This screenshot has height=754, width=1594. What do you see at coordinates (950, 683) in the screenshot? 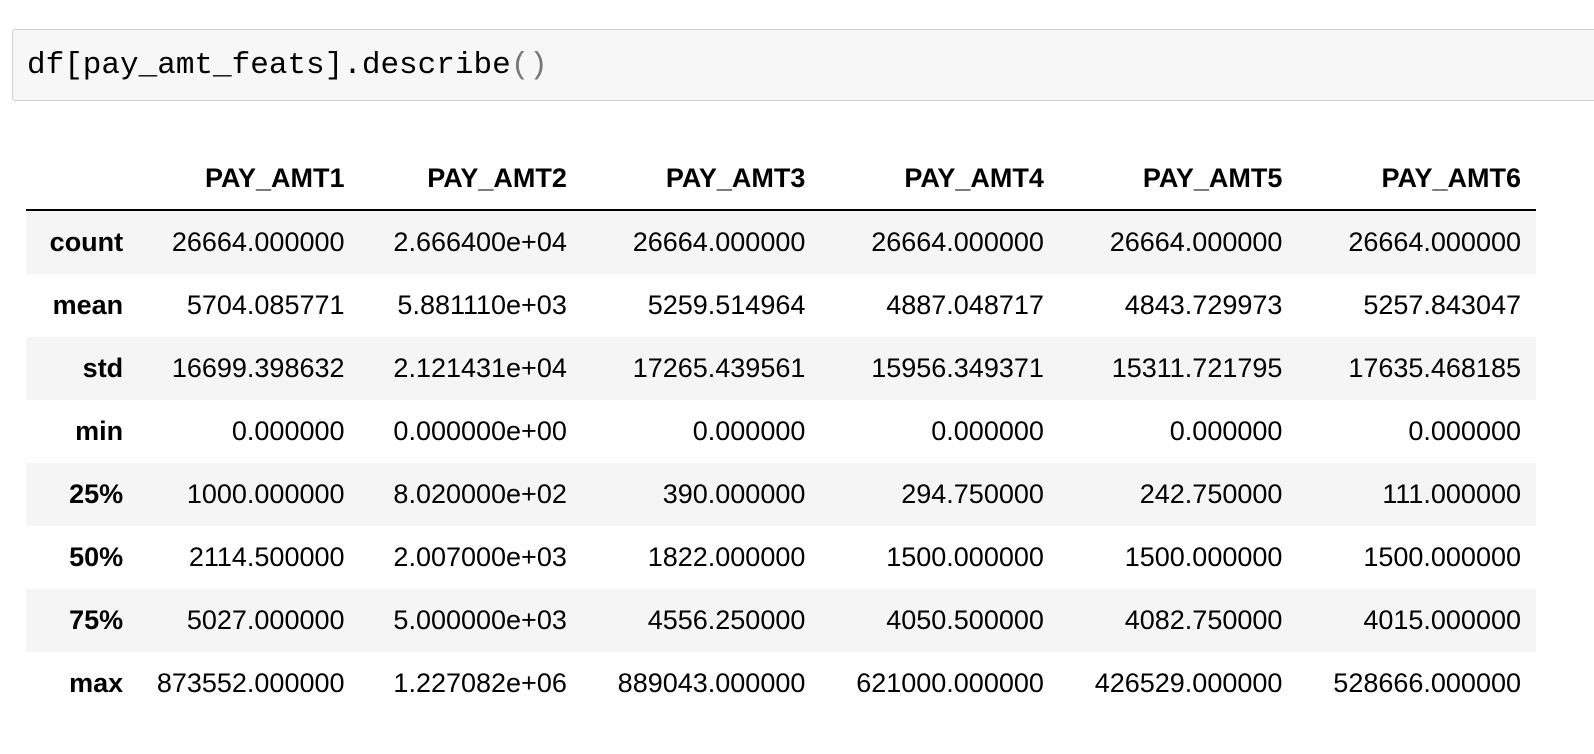
I see `table-cell: 621000.000000` at bounding box center [950, 683].